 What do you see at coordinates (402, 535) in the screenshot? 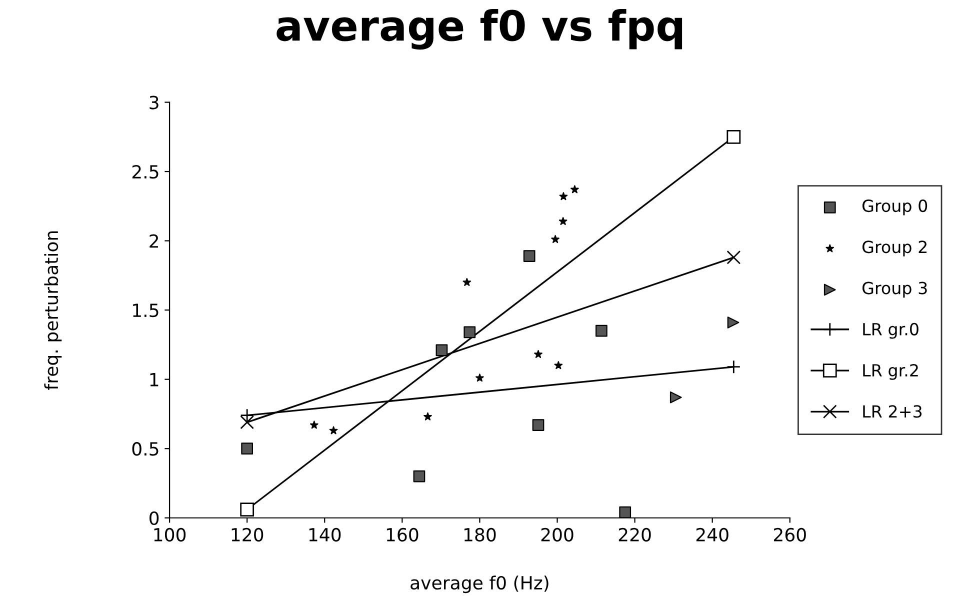
I see `x-tick-label: 160` at bounding box center [402, 535].